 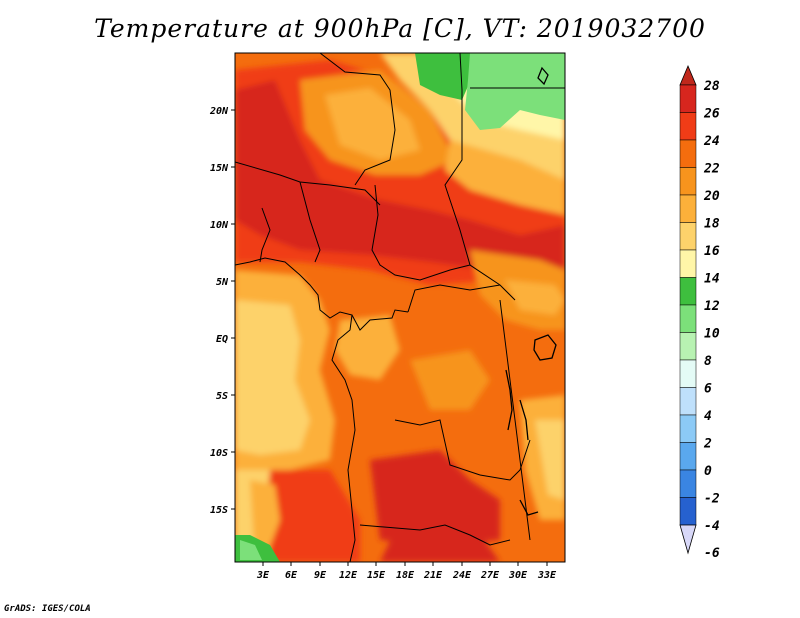 What do you see at coordinates (712, 499) in the screenshot?
I see `colorbar-label: -2` at bounding box center [712, 499].